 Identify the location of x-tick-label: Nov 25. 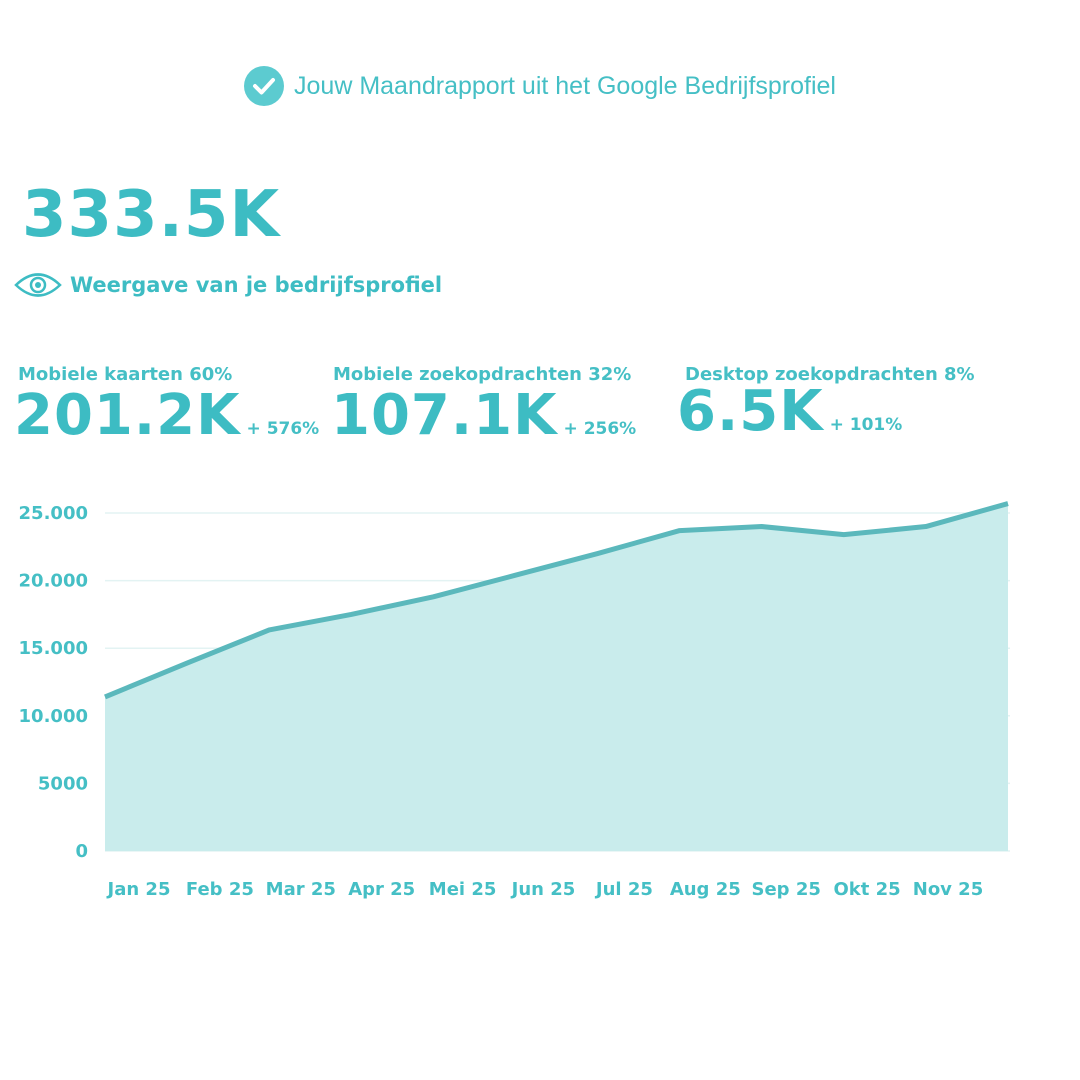
(948, 889).